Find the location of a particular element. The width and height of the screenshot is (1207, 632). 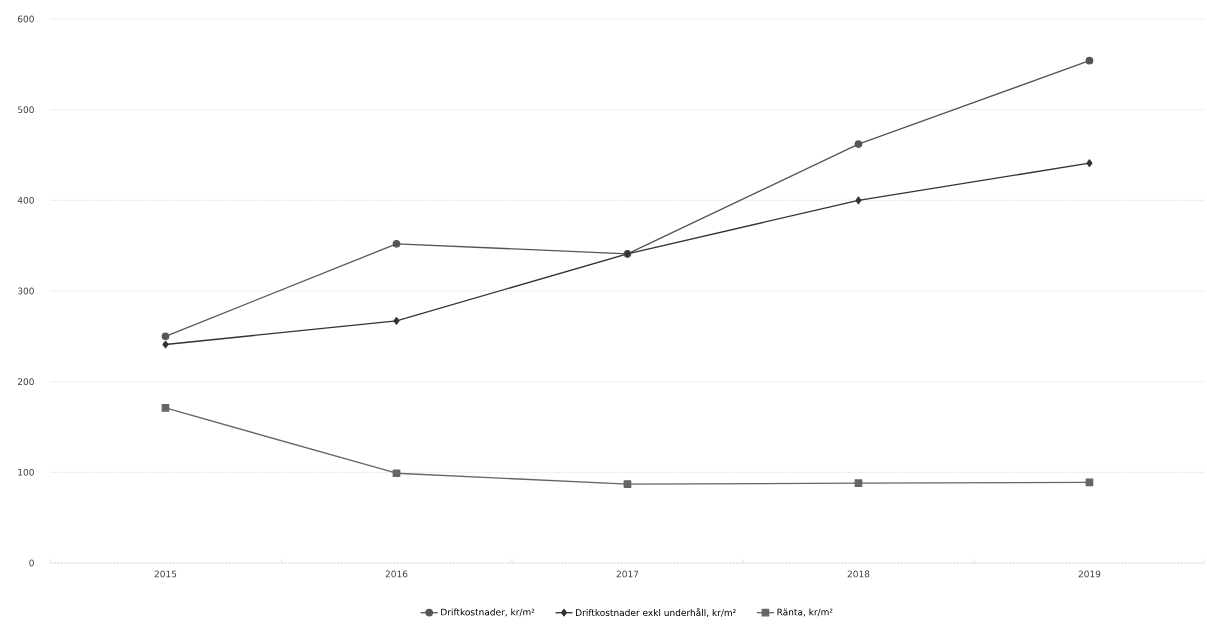

x-tick-label: 2015 is located at coordinates (165, 574).